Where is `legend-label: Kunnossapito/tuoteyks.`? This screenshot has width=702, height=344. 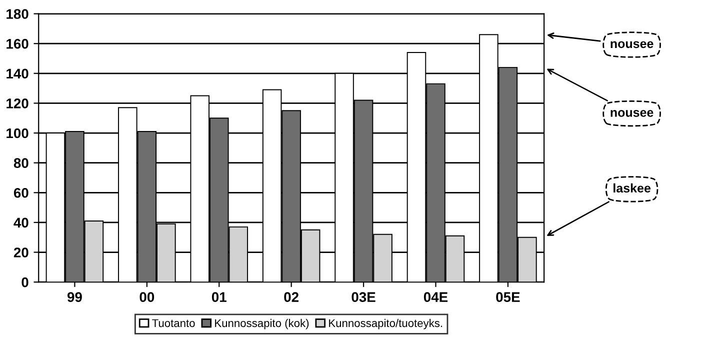 legend-label: Kunnossapito/tuoteyks. is located at coordinates (385, 324).